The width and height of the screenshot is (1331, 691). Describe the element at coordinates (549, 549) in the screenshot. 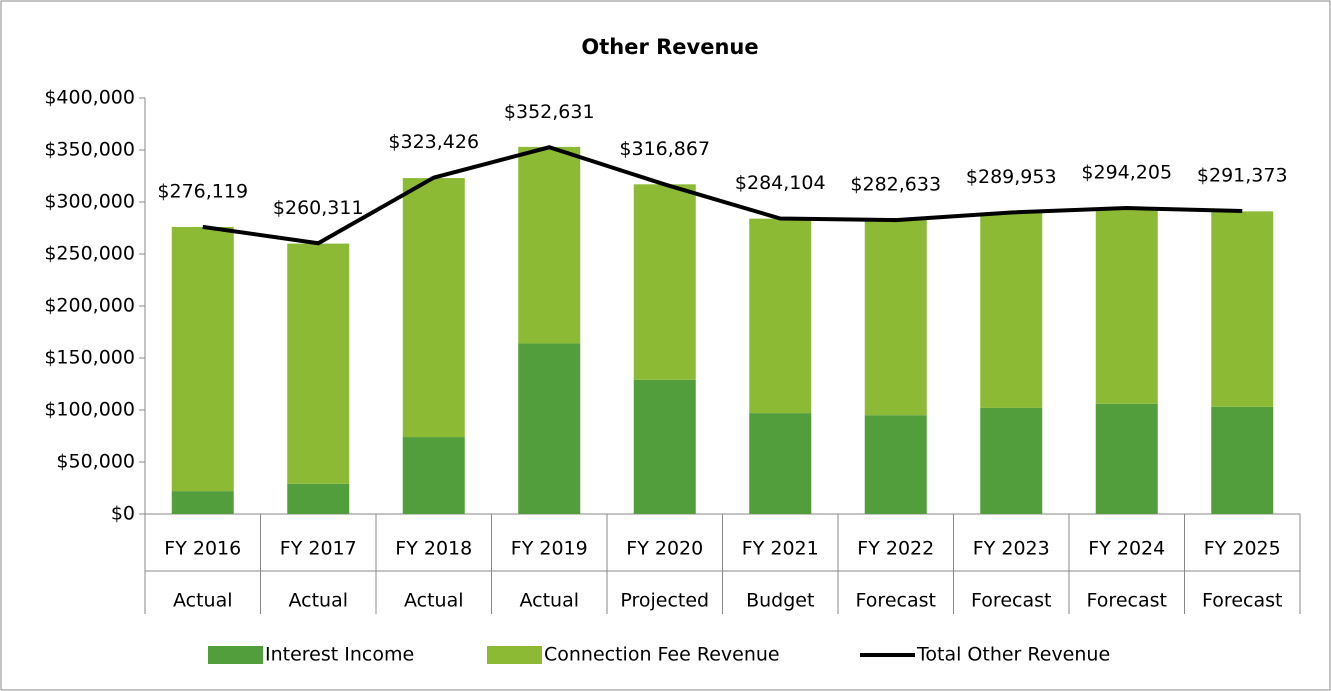

I see `x-tick-label: FY 2019` at that location.